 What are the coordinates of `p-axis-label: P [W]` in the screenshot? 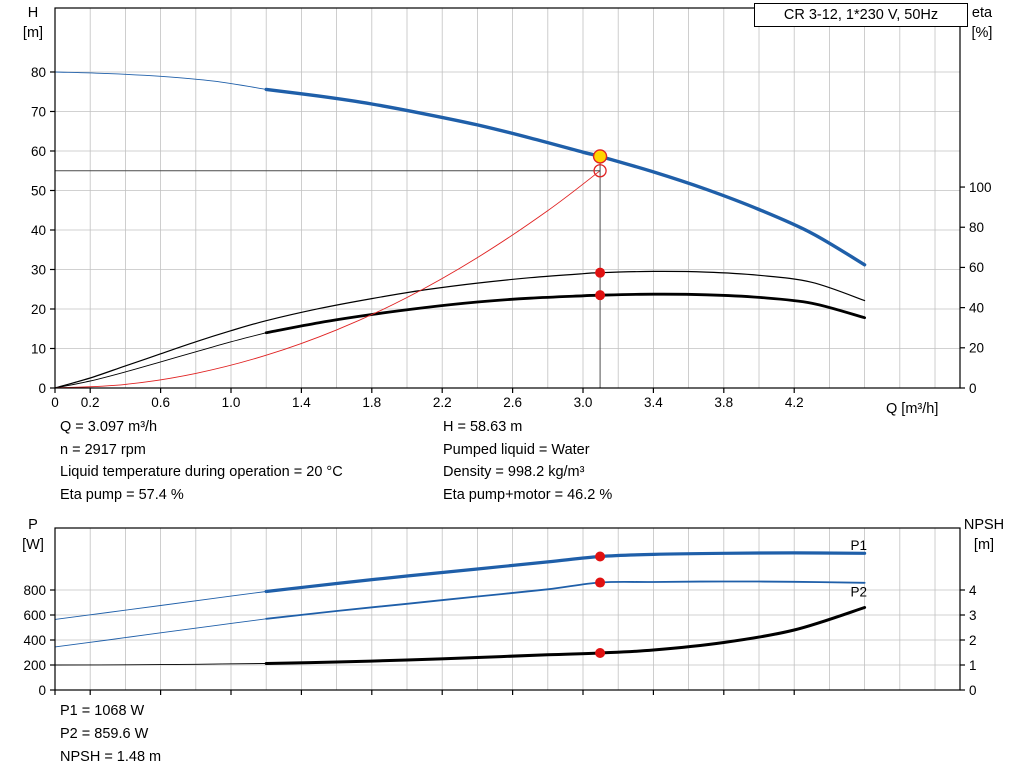 It's located at (33, 535).